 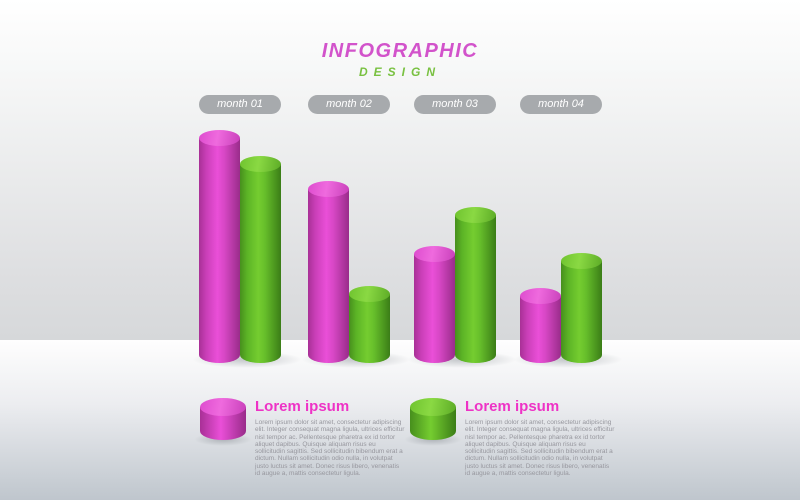 What do you see at coordinates (455, 104) in the screenshot?
I see `month-label-3: month 03` at bounding box center [455, 104].